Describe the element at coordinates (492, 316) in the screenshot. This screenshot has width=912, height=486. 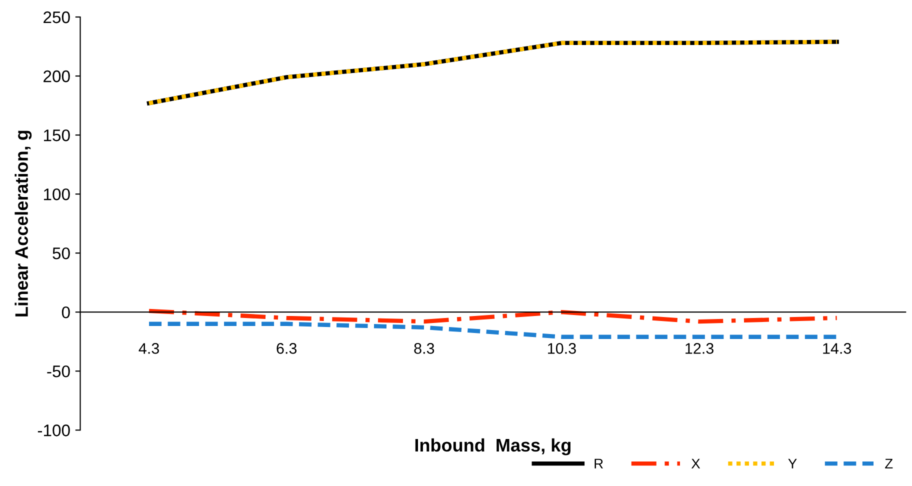
I see `line-series` at that location.